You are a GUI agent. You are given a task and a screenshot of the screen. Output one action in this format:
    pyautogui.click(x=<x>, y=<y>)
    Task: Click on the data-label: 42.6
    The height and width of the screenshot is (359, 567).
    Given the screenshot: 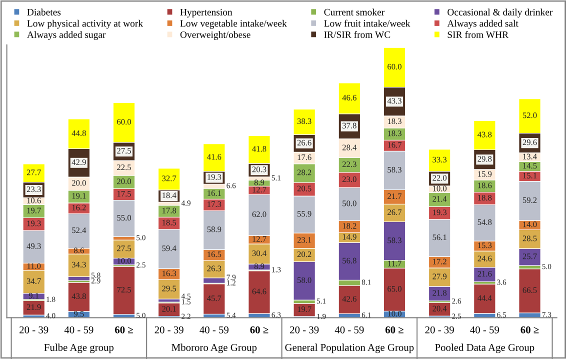 What is the action you would take?
    pyautogui.click(x=349, y=299)
    